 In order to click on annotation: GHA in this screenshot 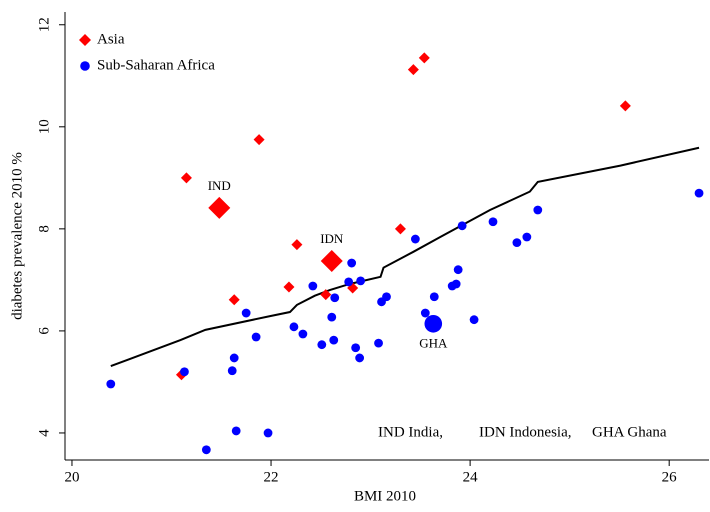, I will do `click(433, 343)`.